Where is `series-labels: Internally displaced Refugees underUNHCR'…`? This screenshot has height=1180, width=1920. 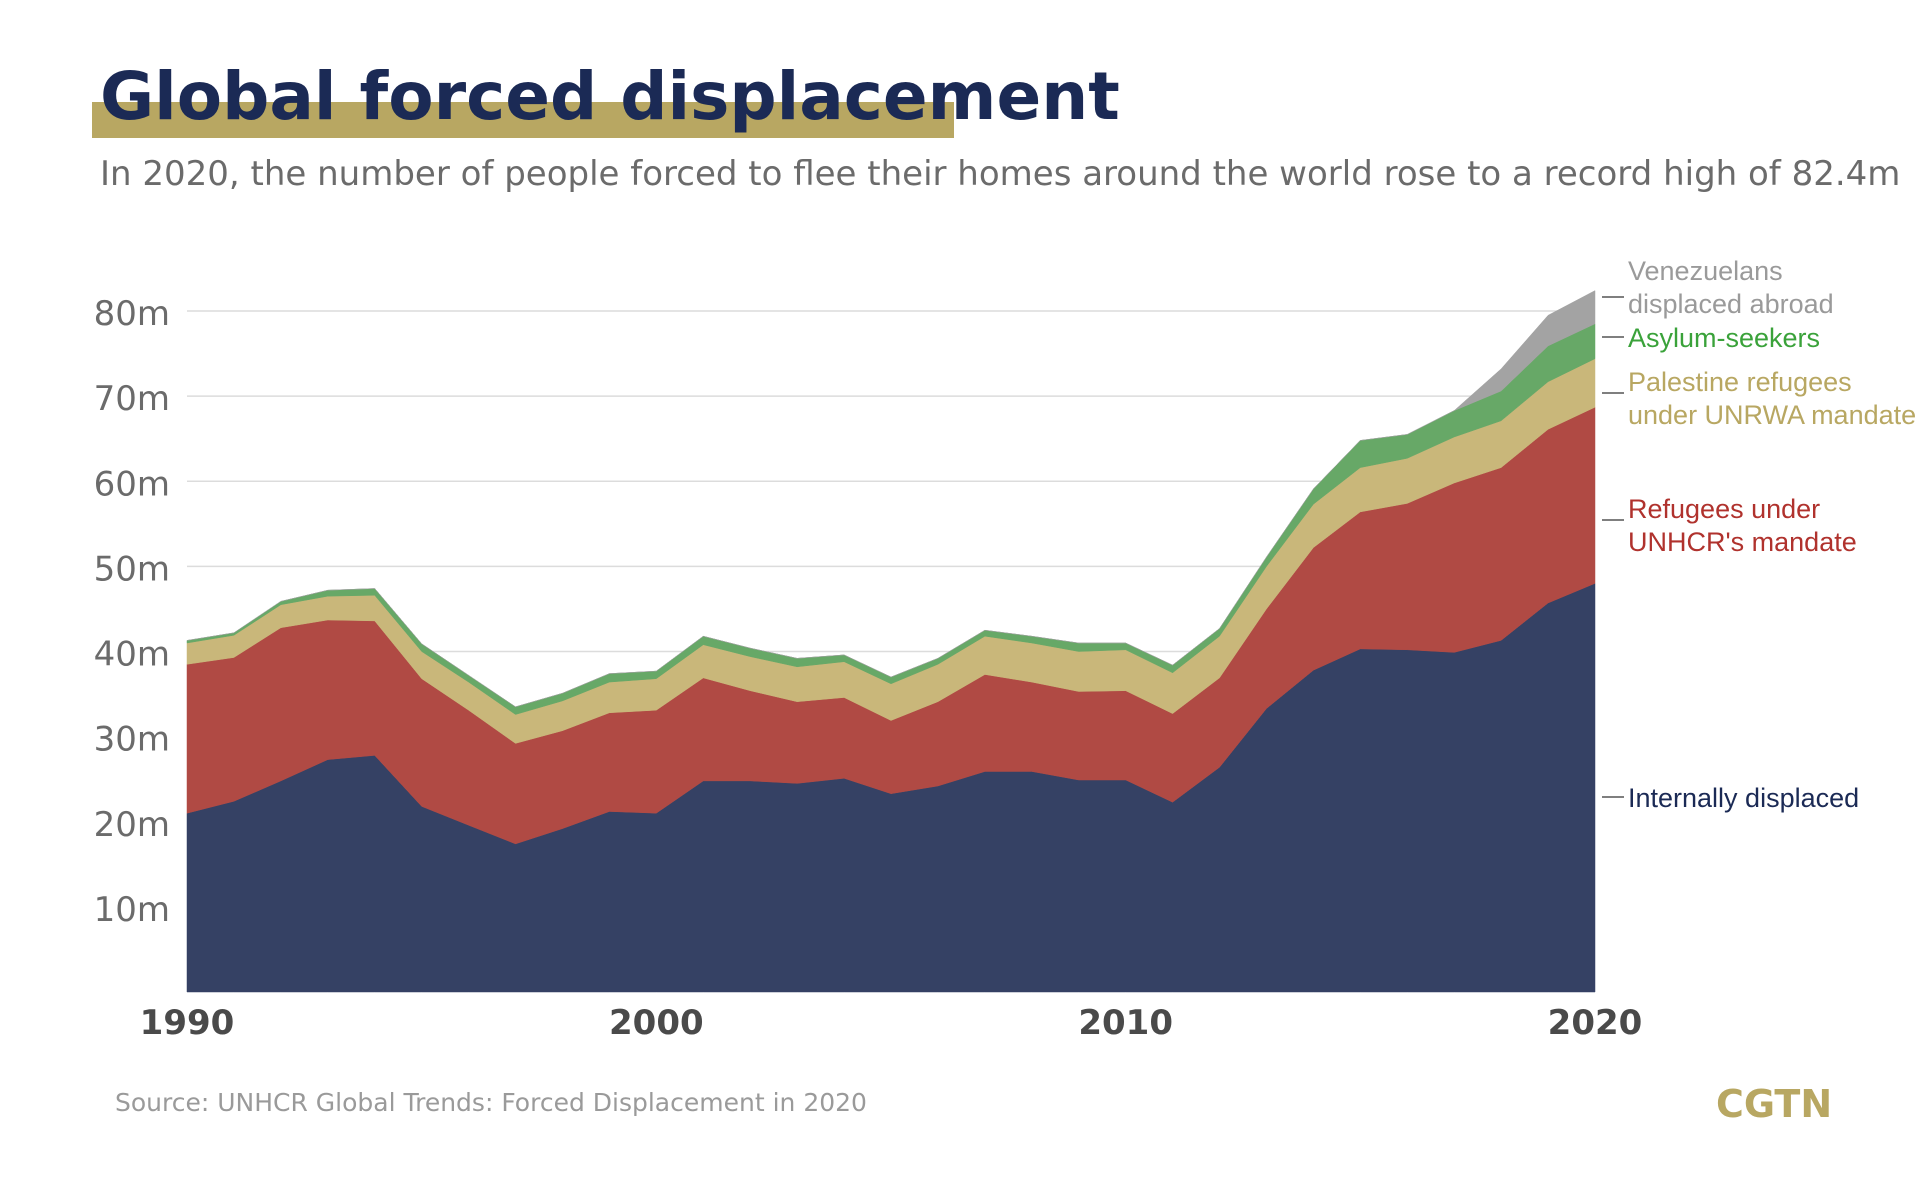
series-labels: Internally displaced Refugees underUNHCR'… is located at coordinates (1759, 534).